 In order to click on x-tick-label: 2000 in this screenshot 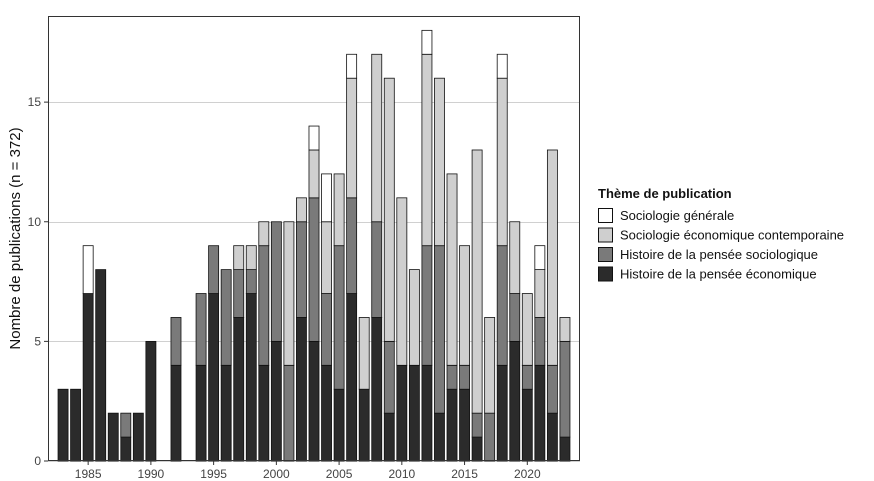, I will do `click(276, 474)`.